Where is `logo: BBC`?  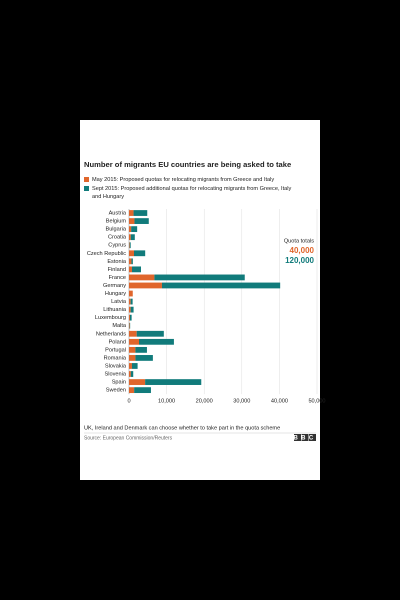
logo: BBC is located at coordinates (305, 439).